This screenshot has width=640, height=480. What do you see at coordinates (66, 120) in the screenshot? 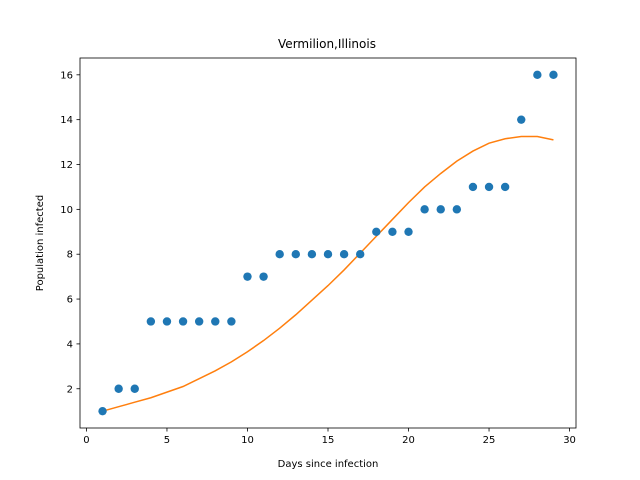
I see `y-tick-label: 14` at bounding box center [66, 120].